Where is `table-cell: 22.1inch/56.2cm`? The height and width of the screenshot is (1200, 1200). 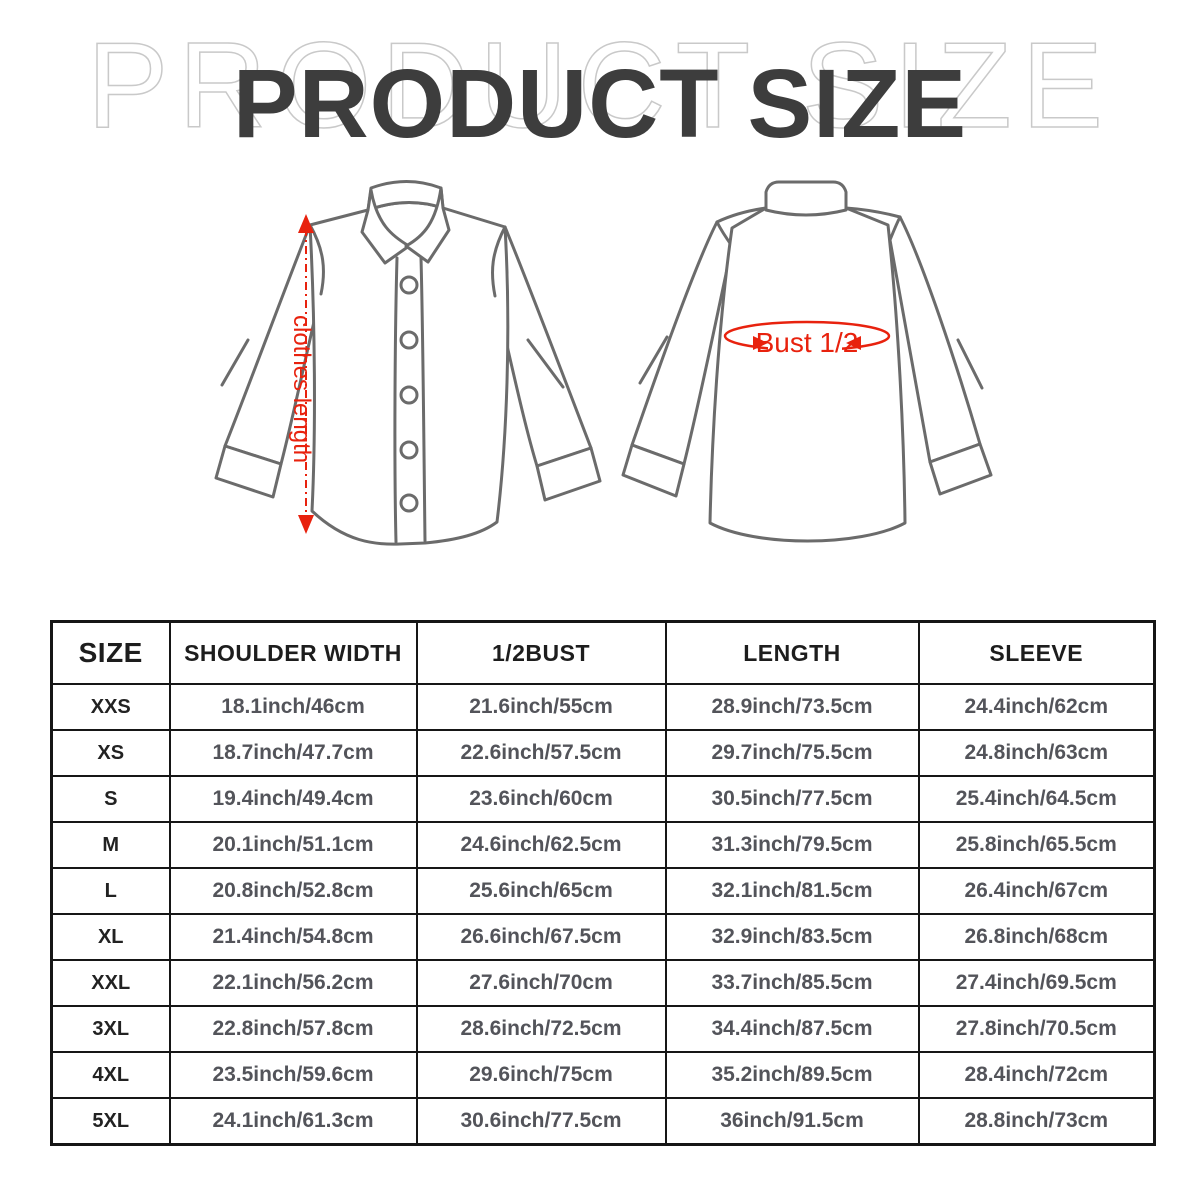 table-cell: 22.1inch/56.2cm is located at coordinates (293, 983).